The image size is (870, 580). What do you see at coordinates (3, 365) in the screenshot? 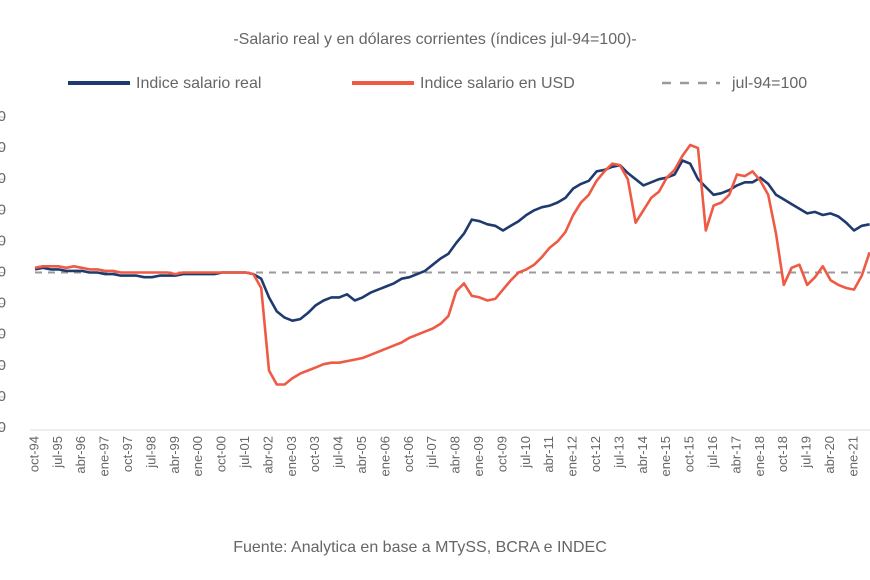
I see `y-tick-label: 40` at bounding box center [3, 365].